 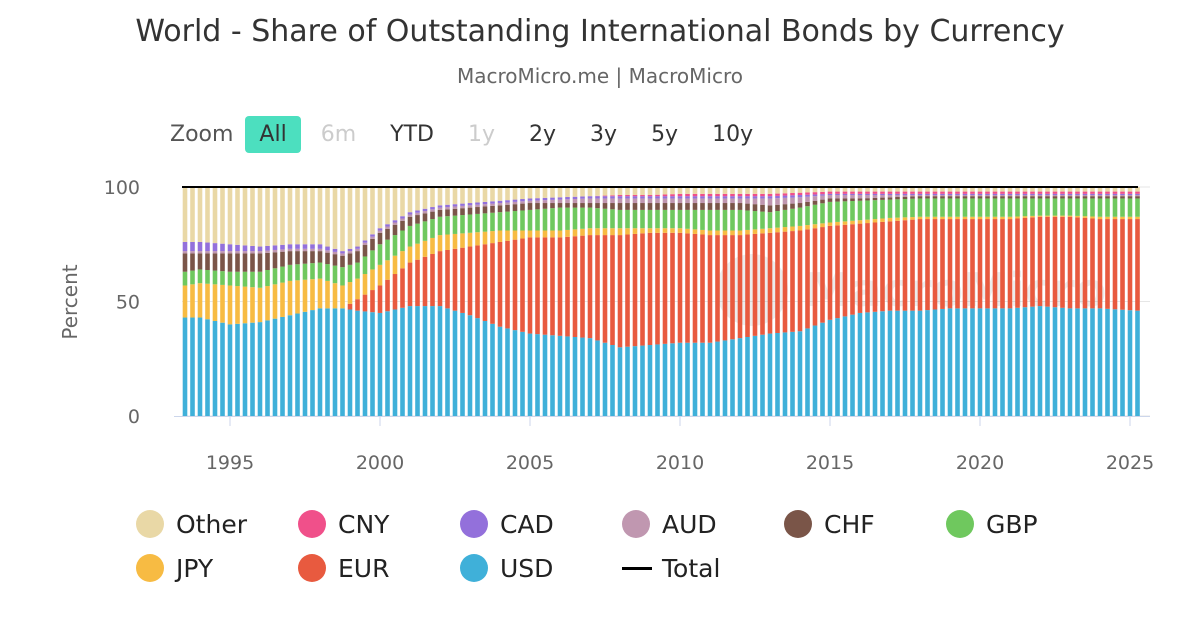 What do you see at coordinates (217, 568) in the screenshot?
I see `legend-item-jpy: JPY` at bounding box center [217, 568].